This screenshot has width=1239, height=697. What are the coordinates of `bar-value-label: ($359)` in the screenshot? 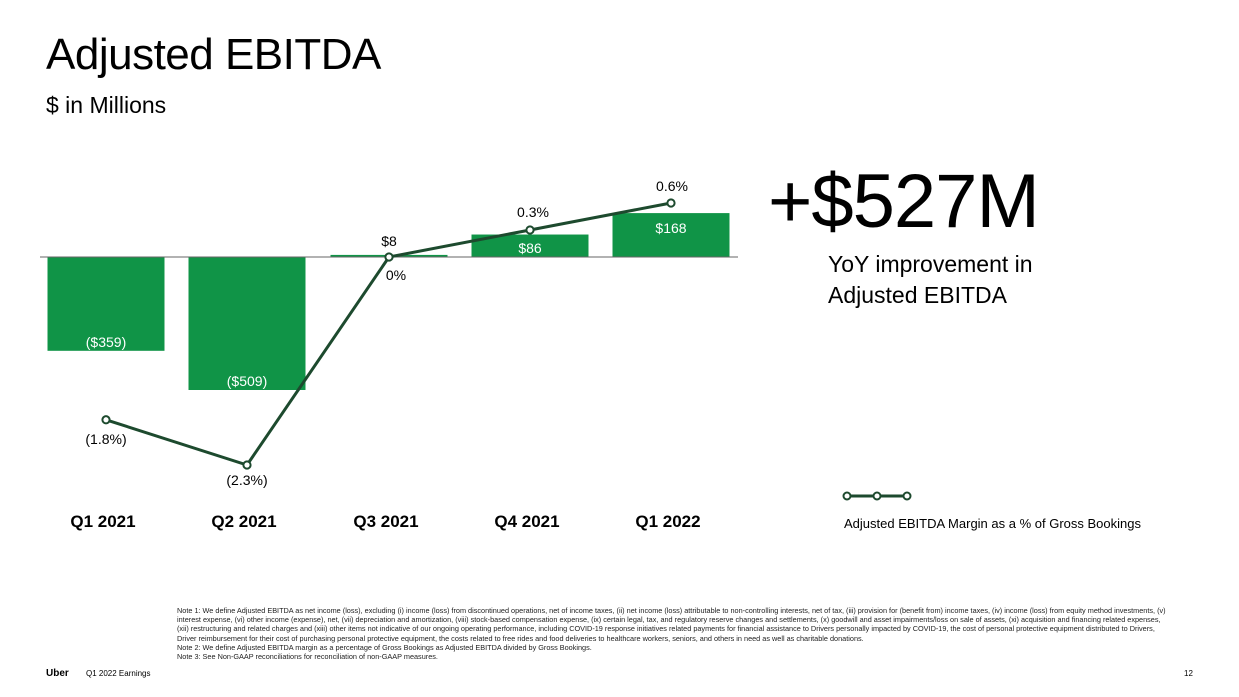 It's located at (106, 342).